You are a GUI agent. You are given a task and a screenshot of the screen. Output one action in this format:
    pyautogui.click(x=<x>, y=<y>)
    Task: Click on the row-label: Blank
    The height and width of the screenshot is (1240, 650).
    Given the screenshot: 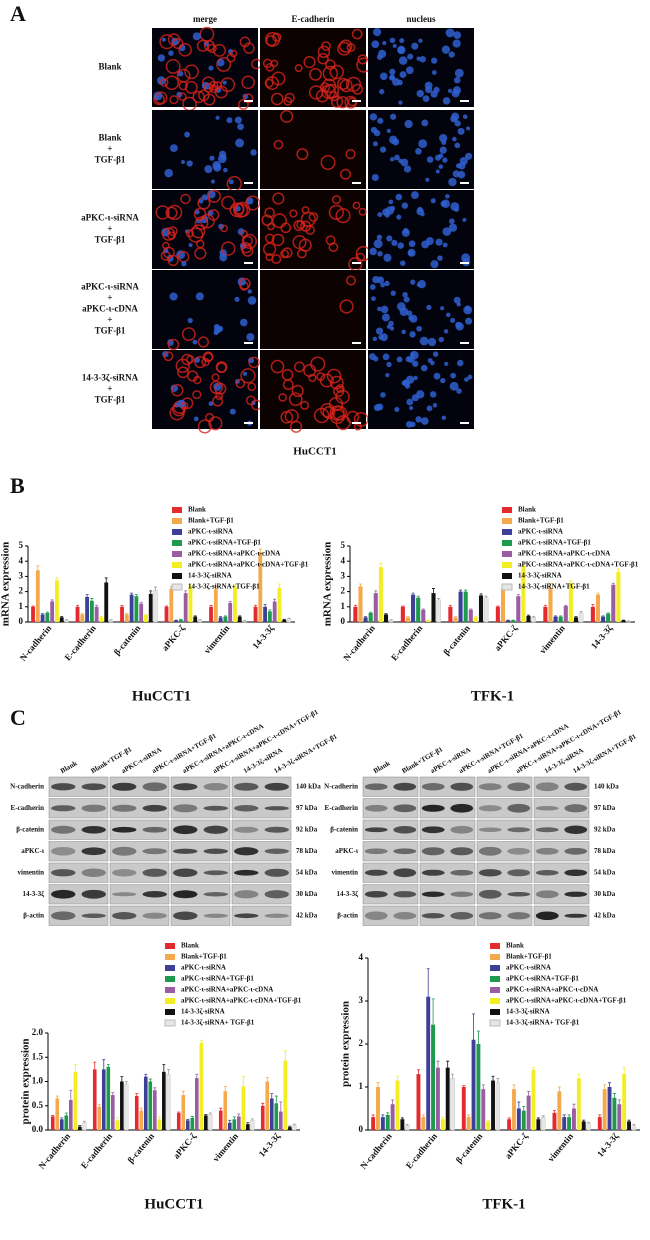 What is the action you would take?
    pyautogui.click(x=109, y=138)
    